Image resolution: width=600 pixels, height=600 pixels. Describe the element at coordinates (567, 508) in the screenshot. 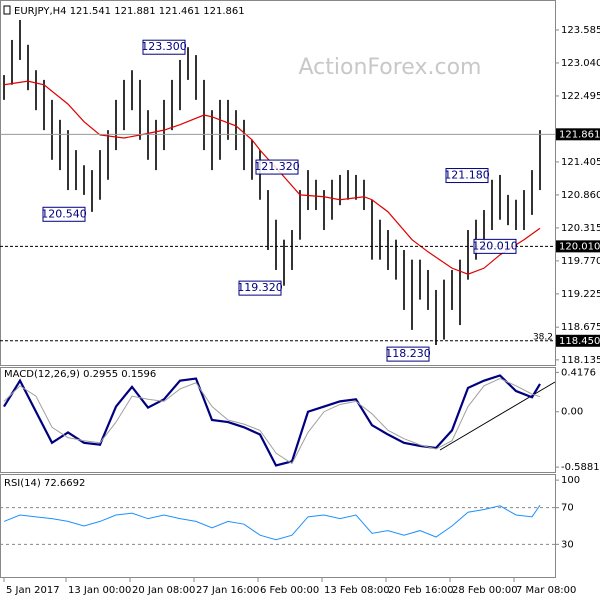

I see `y-tick-label: 70` at that location.